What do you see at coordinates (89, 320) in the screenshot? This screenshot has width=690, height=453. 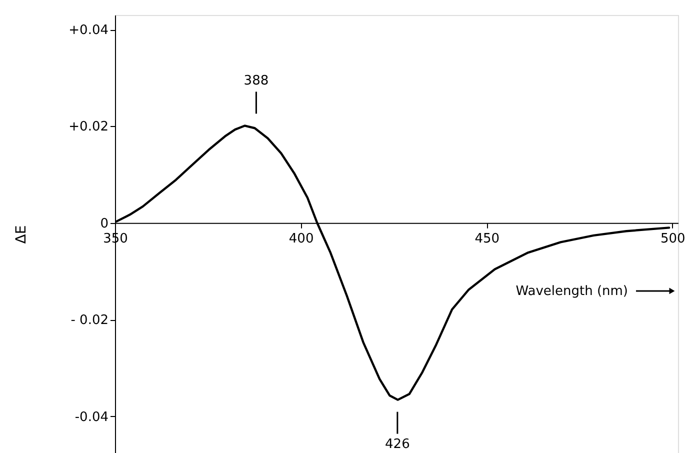 I see `y-tick-label: - 0.02` at bounding box center [89, 320].